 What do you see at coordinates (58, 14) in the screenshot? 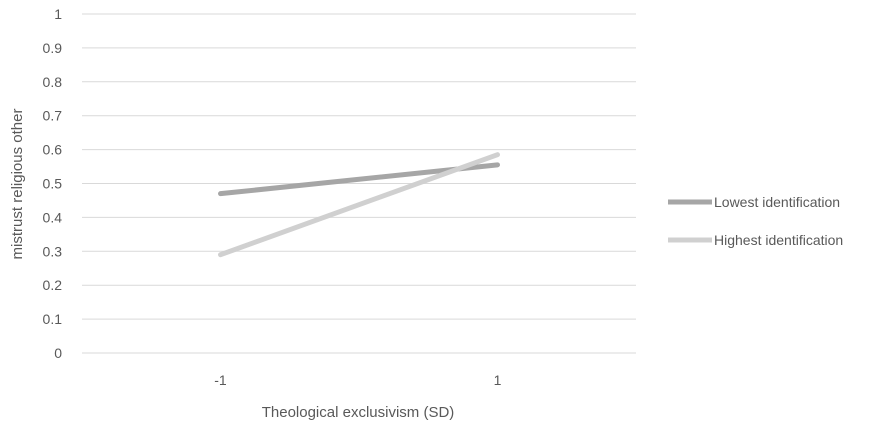
I see `y-tick-label: 1` at bounding box center [58, 14].